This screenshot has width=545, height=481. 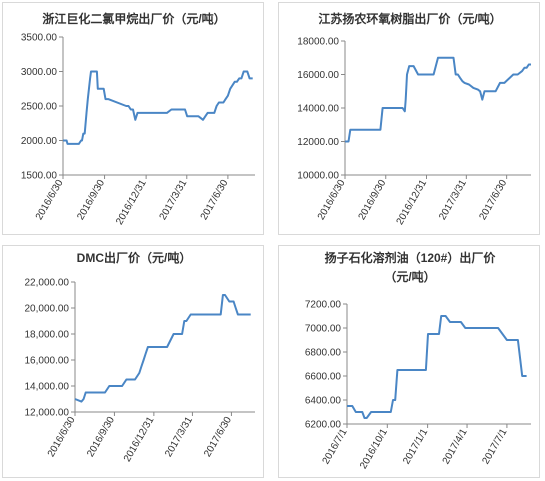 I want to click on y-tick-label: 7200.00, so click(x=323, y=305).